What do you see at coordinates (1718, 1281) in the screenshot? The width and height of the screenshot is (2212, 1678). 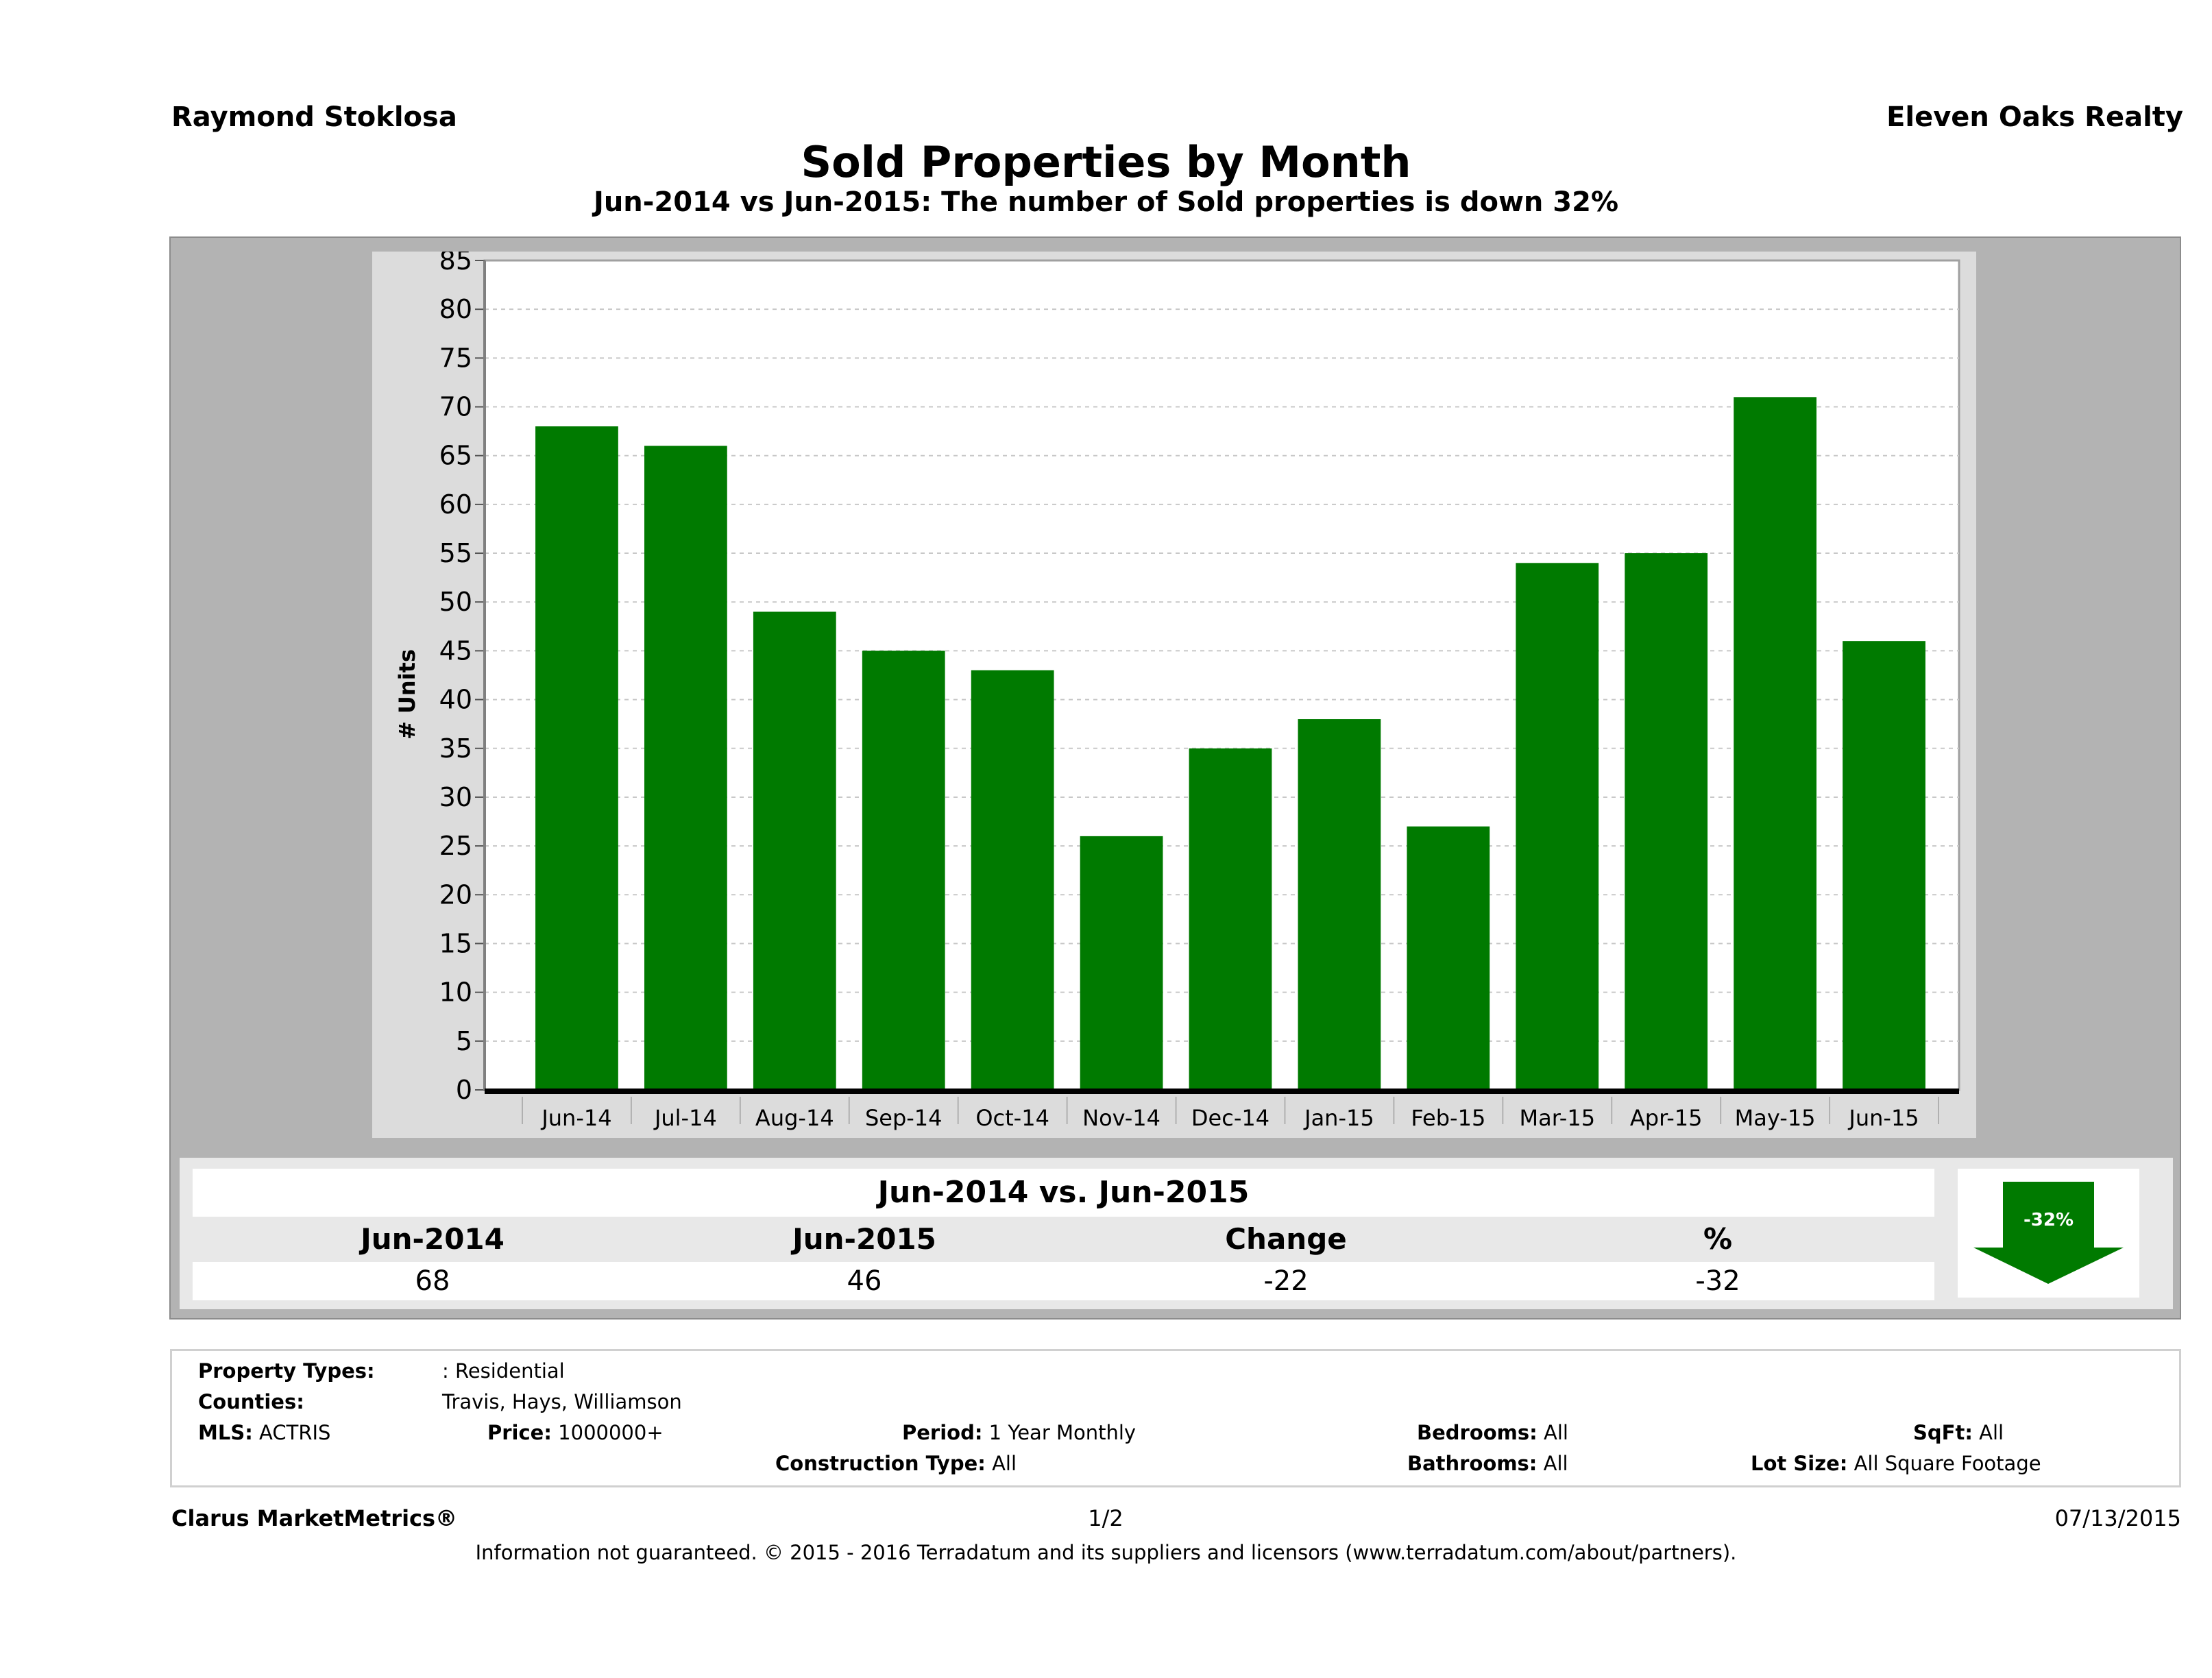 I see `value-percent: -32` at bounding box center [1718, 1281].